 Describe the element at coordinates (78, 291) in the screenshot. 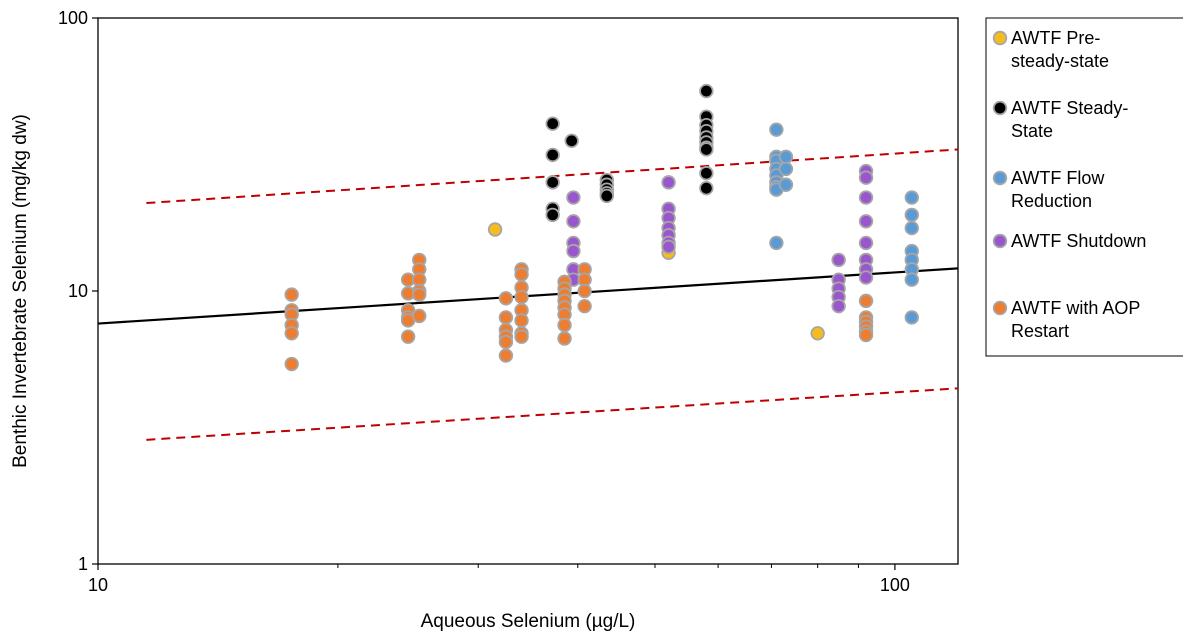

I see `y-tick-label-1: 10` at that location.